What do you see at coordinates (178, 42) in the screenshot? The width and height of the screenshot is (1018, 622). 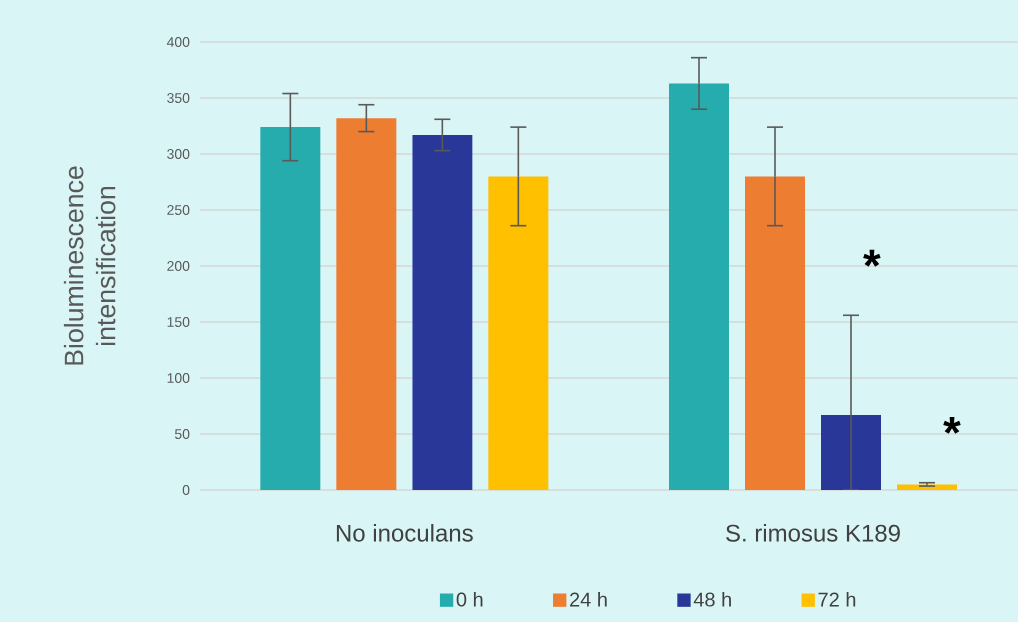 I see `y-tick-label: 400` at bounding box center [178, 42].